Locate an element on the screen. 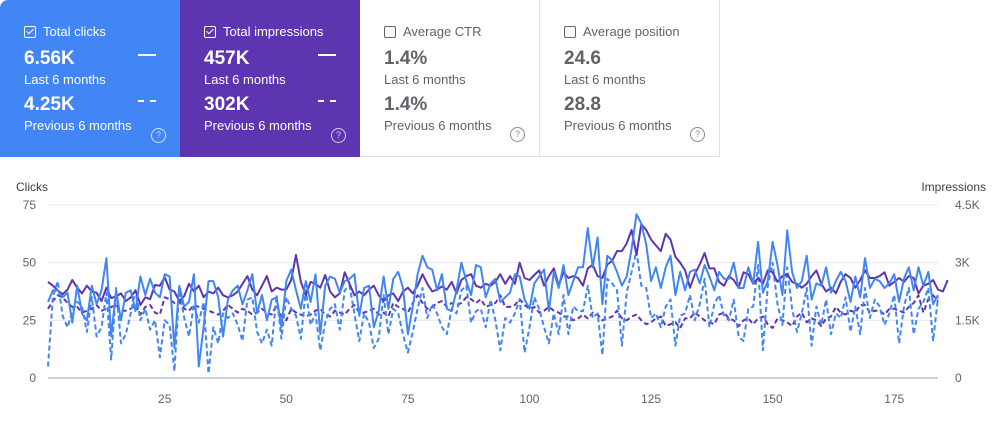 Image resolution: width=1004 pixels, height=436 pixels. card-header: Total impressions is located at coordinates (263, 31).